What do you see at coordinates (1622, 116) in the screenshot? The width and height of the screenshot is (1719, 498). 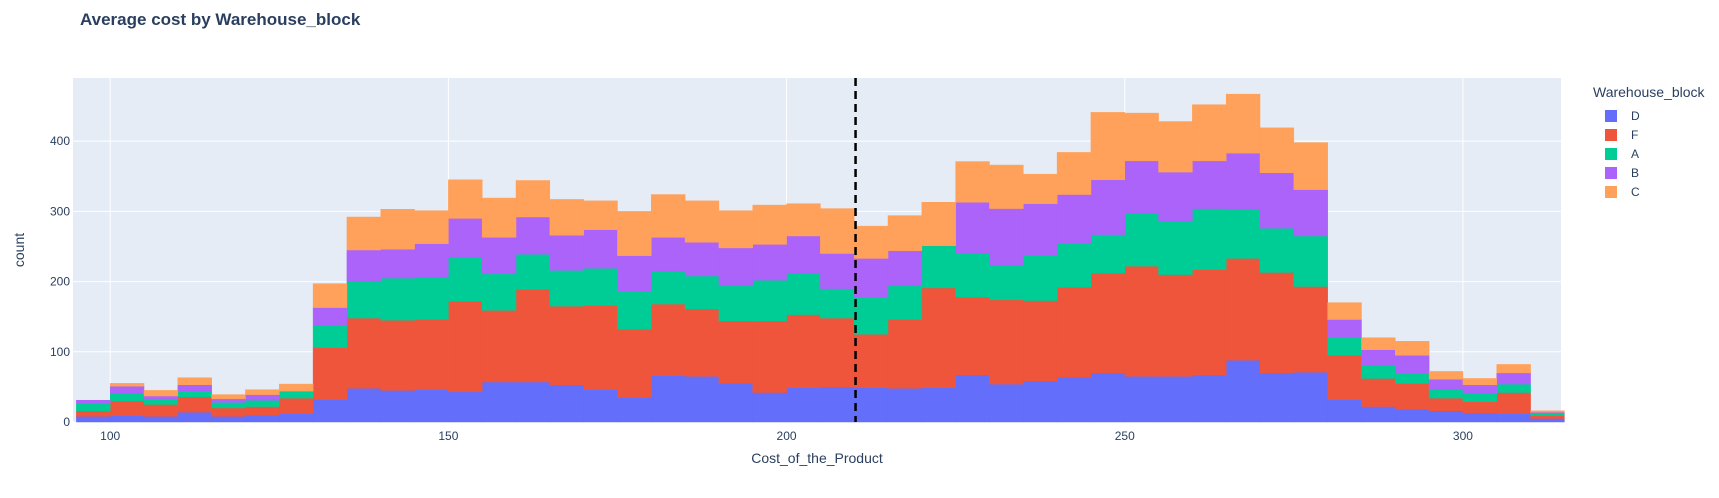 I see `legend-item-D: D` at bounding box center [1622, 116].